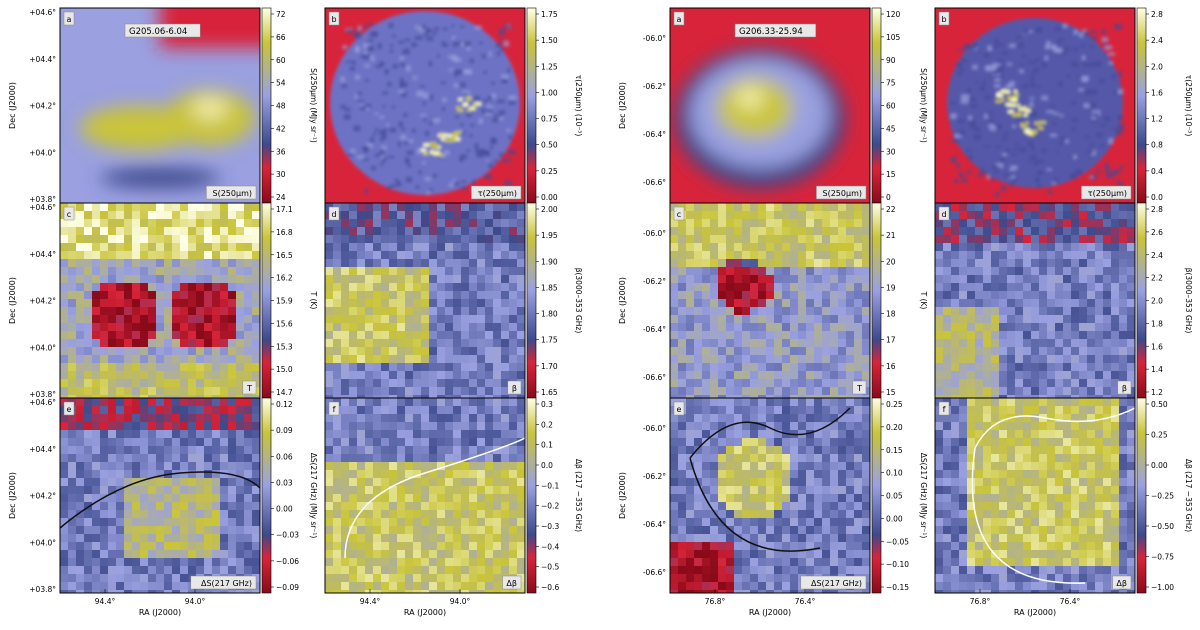 The width and height of the screenshot is (1200, 630). I want to click on colorbar-label: β(3000–353 GHz), so click(1188, 301).